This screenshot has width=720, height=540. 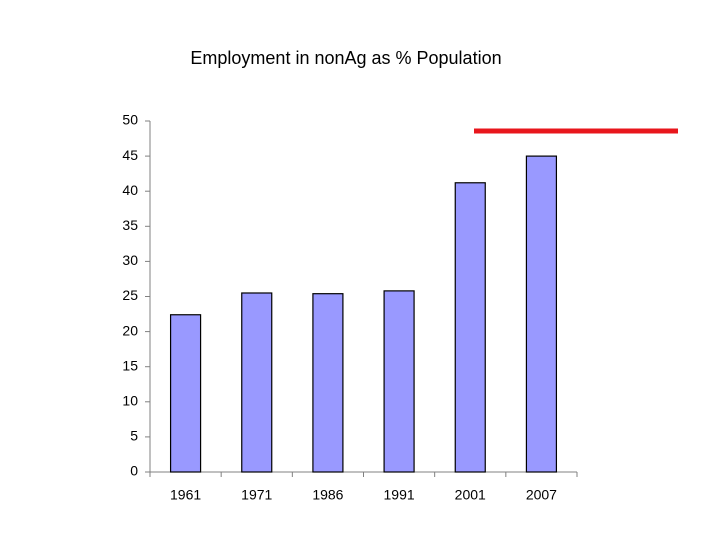 What do you see at coordinates (130, 295) in the screenshot?
I see `y-tick-label: 25` at bounding box center [130, 295].